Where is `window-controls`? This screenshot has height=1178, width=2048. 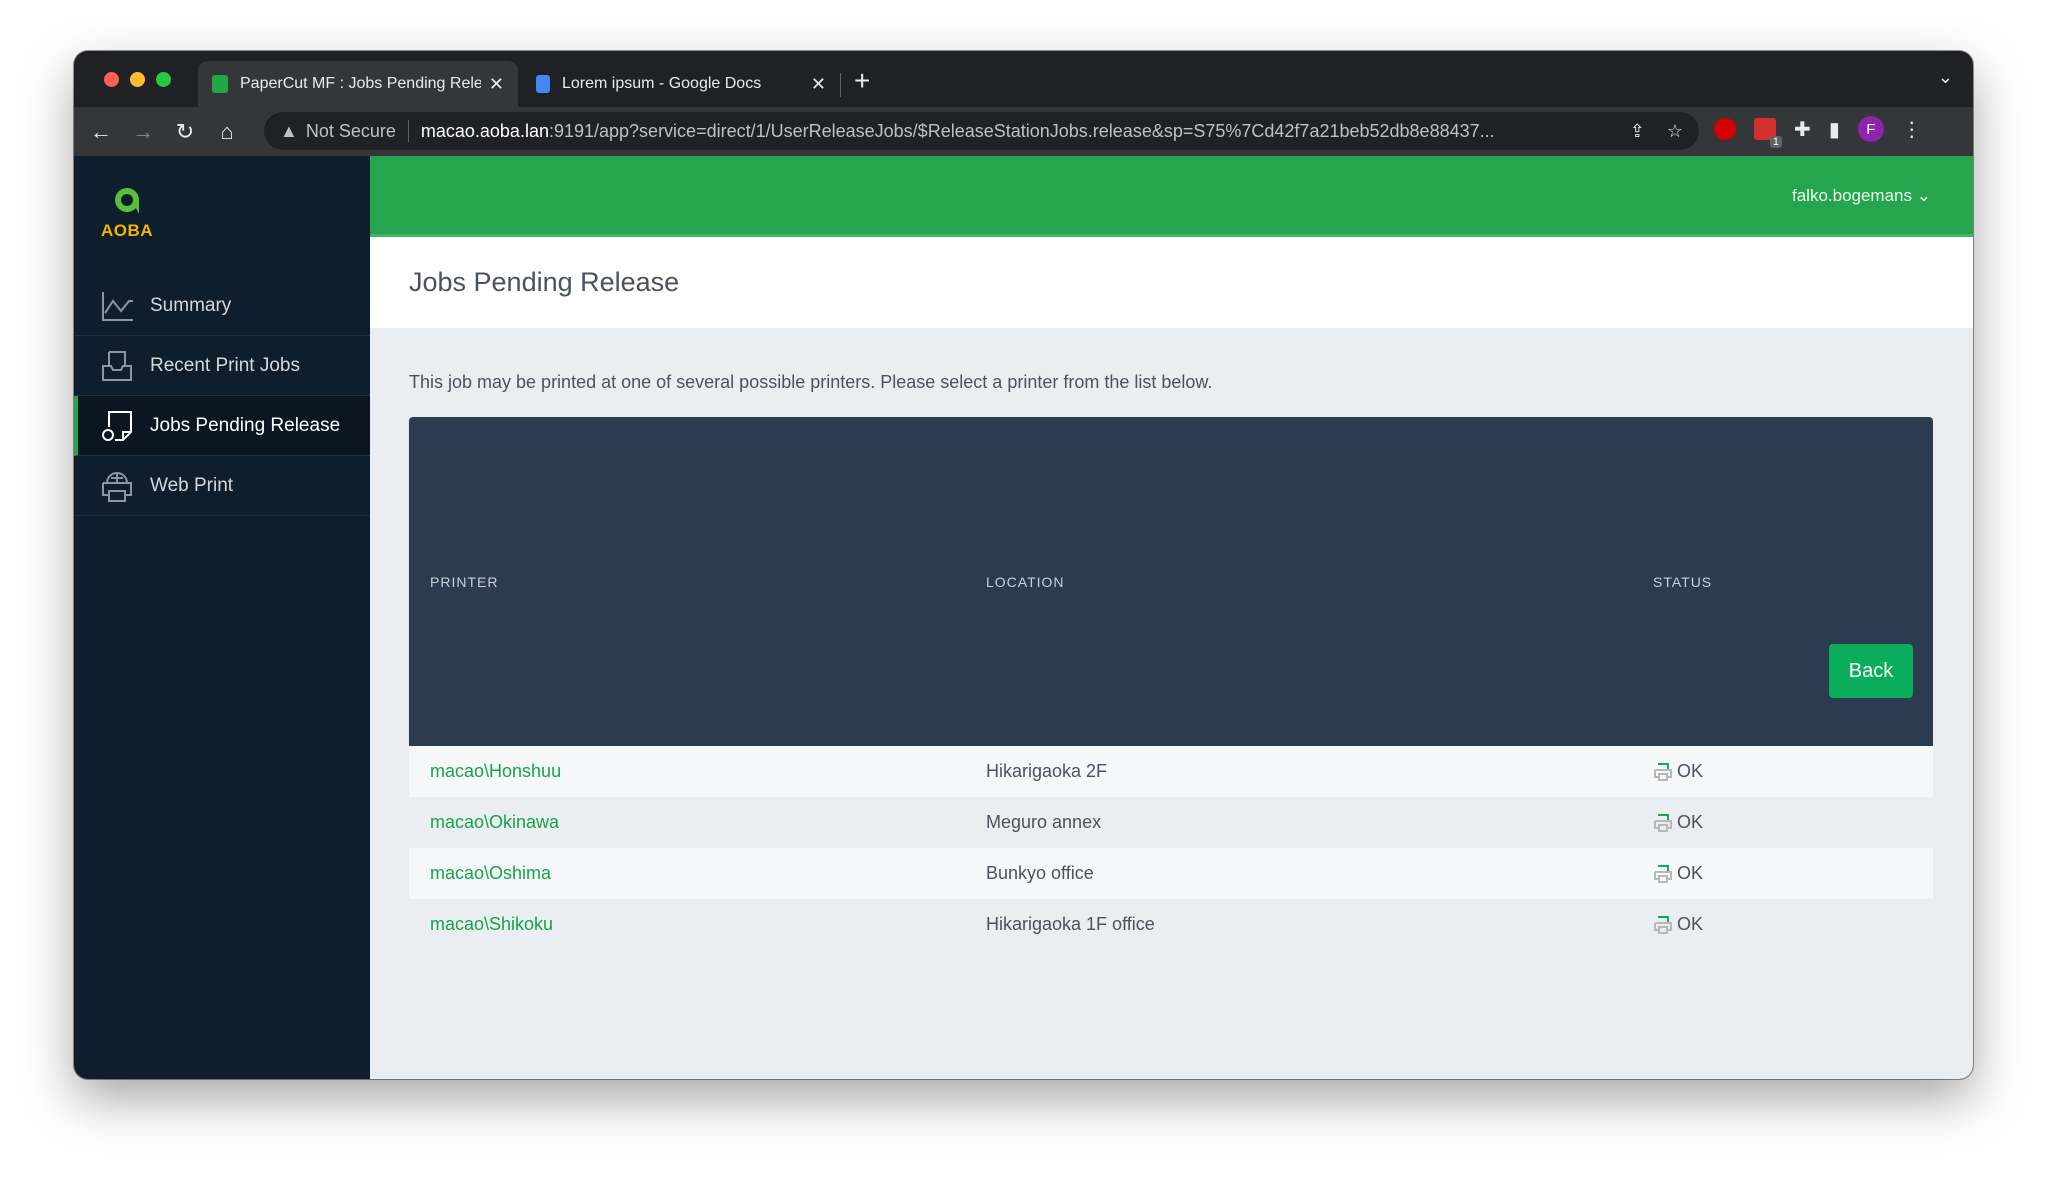
window-controls is located at coordinates (137, 79).